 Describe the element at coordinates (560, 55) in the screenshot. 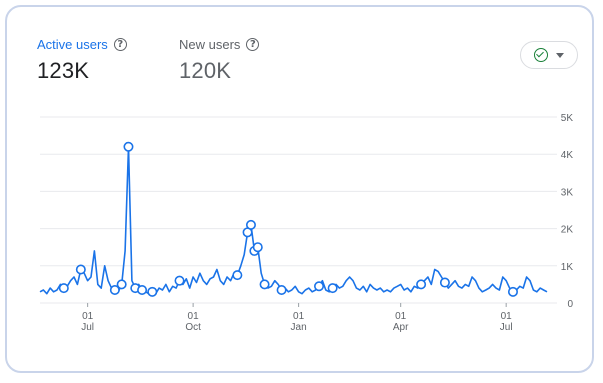

I see `caret-down-icon` at that location.